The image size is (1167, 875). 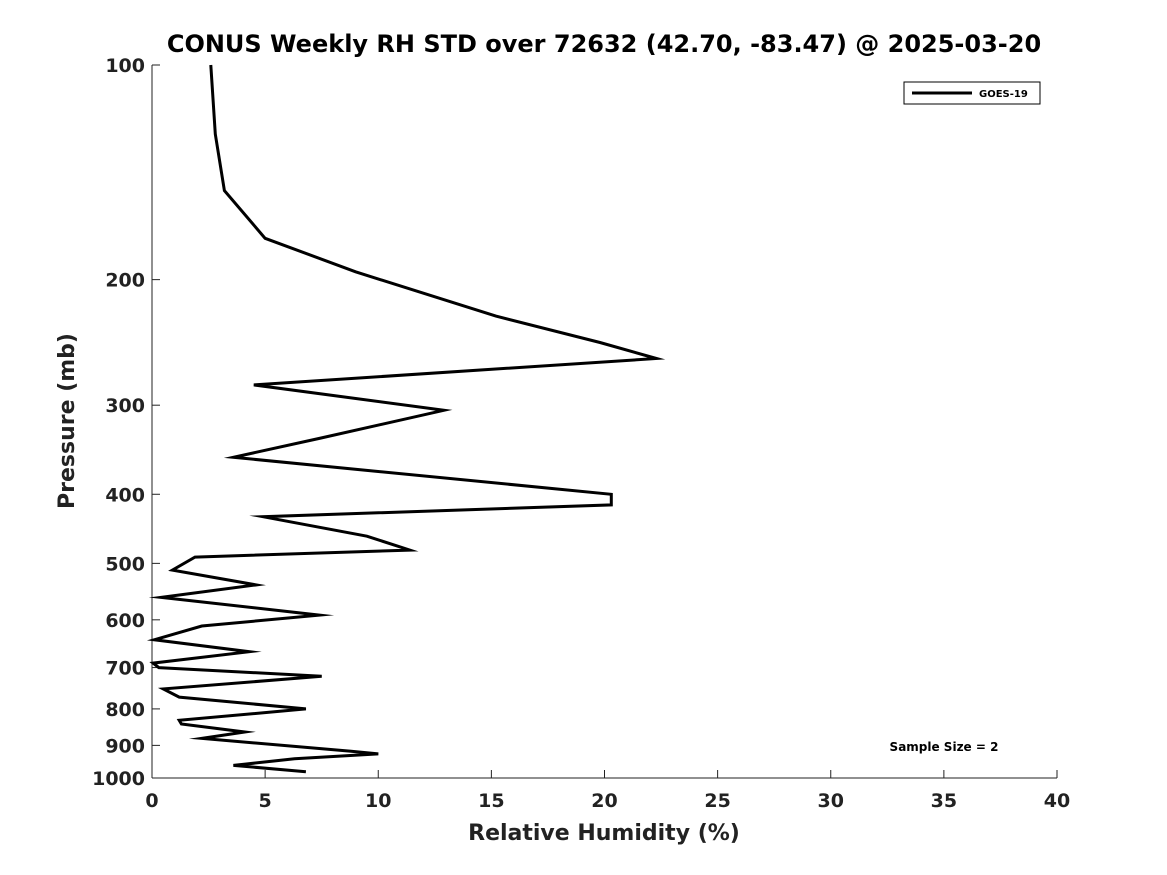 I want to click on x-tick-label: 40, so click(x=1057, y=801).